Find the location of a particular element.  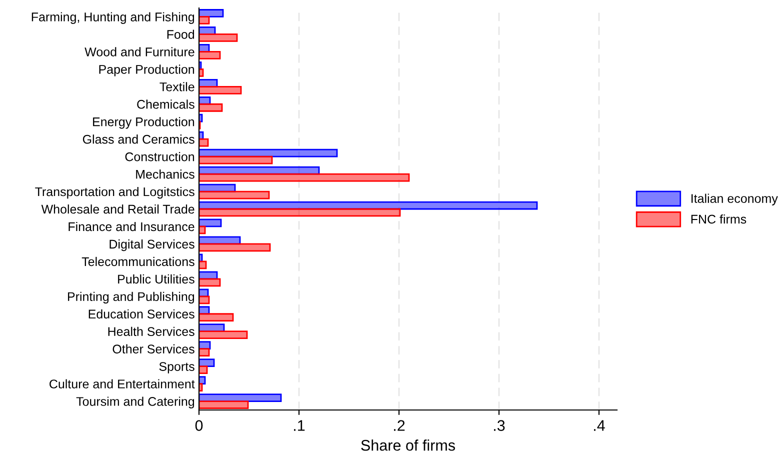

y-tick-label: Wholesale and Retail Trade is located at coordinates (117, 209).